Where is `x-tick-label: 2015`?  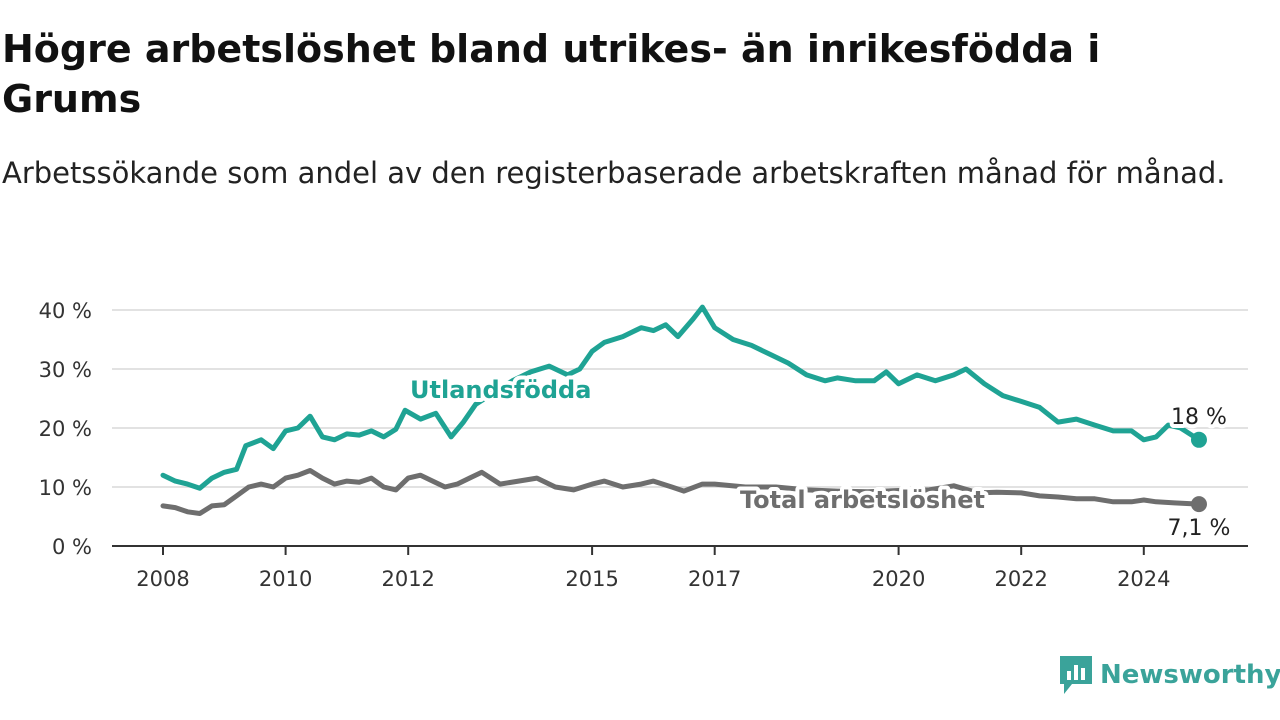
x-tick-label: 2015 is located at coordinates (591, 579).